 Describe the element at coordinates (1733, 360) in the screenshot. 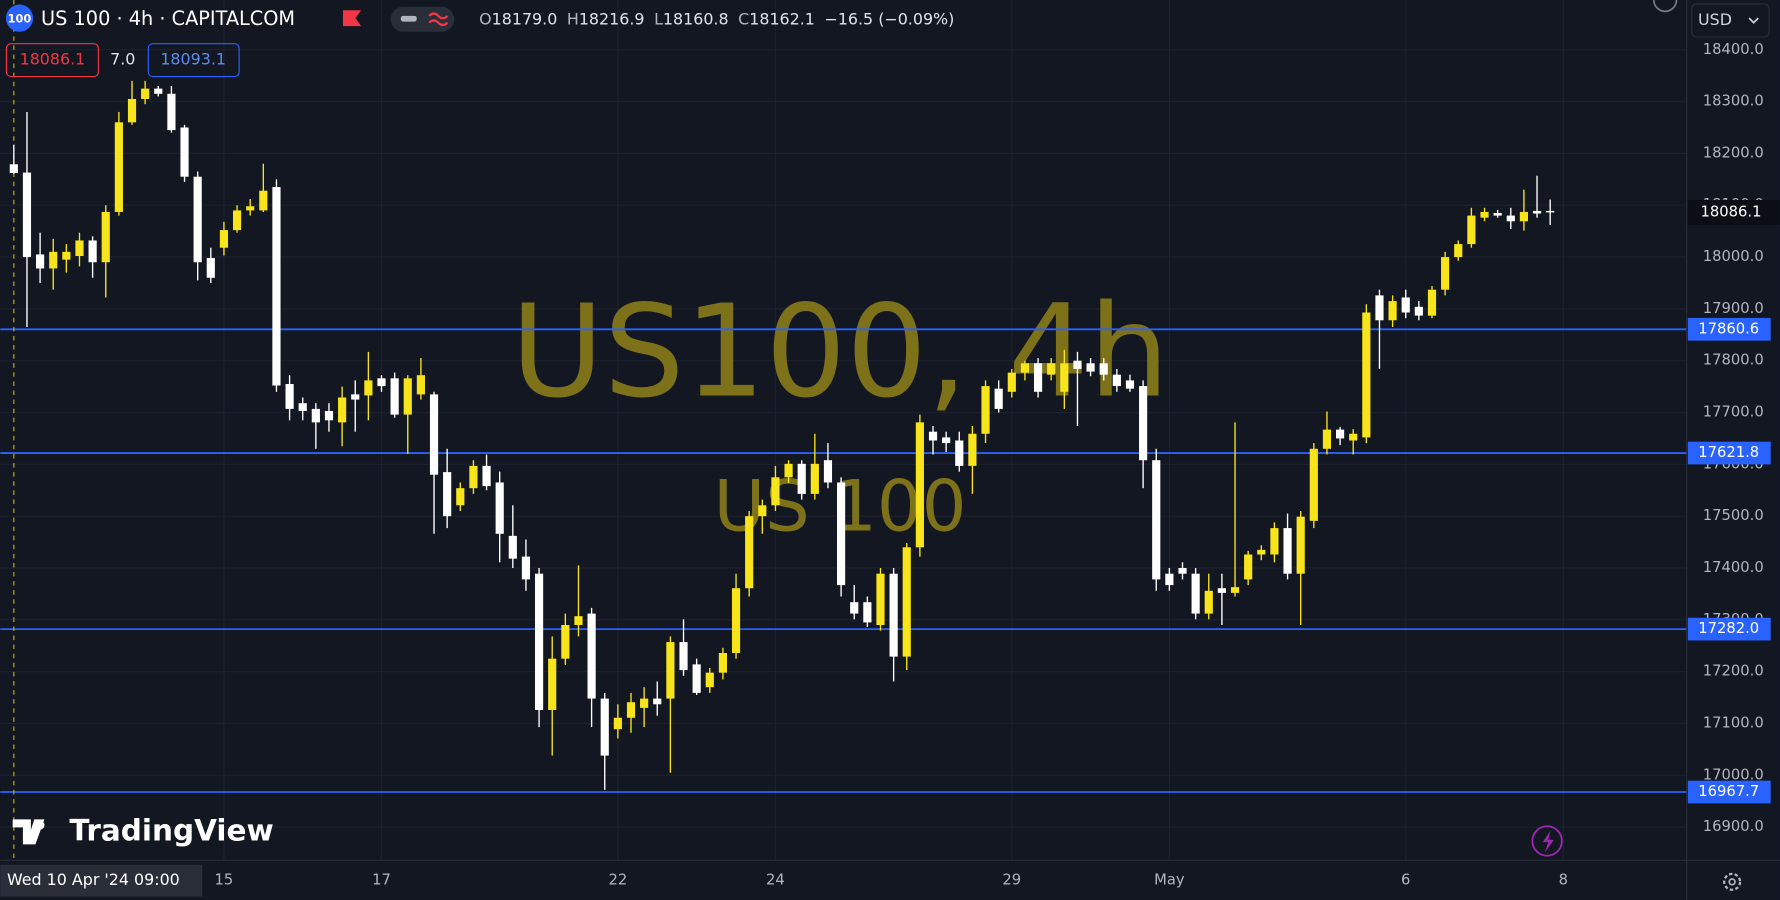

I see `y-tick-label: 17800.0` at that location.